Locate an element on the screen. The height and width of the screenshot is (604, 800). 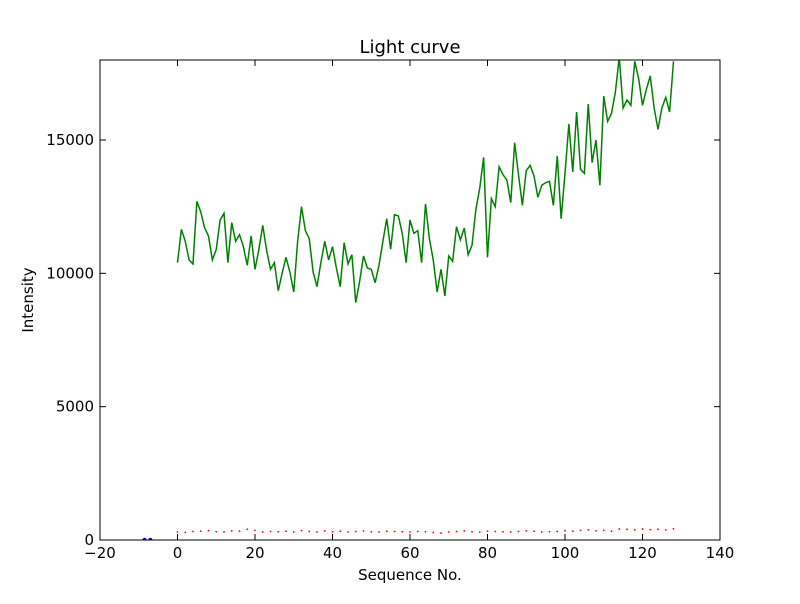
x-tick-label: −20 is located at coordinates (100, 553).